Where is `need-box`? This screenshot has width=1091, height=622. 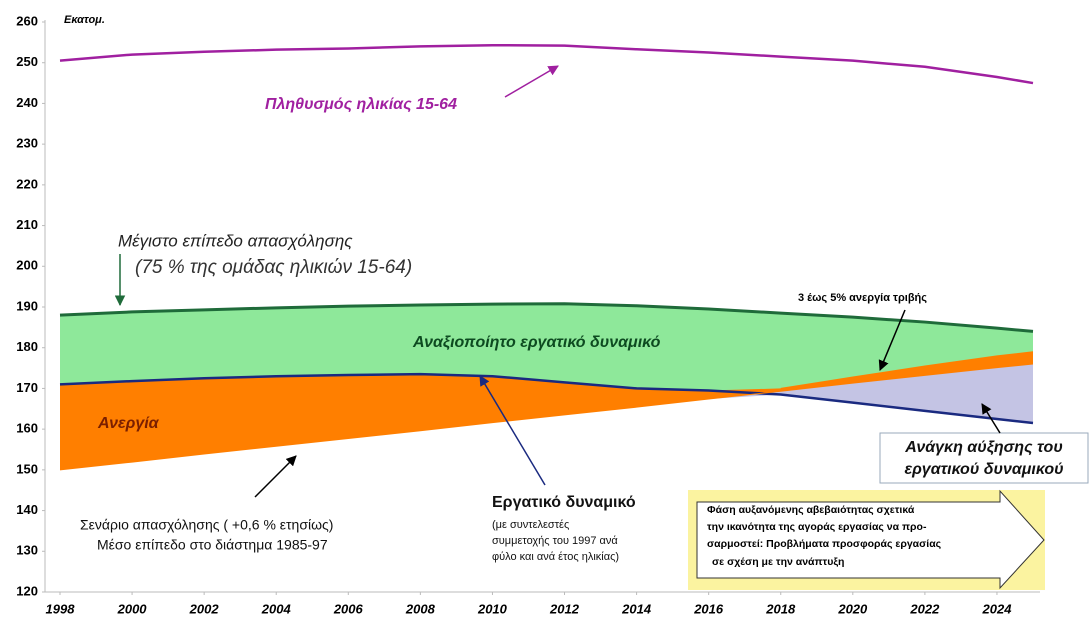 need-box is located at coordinates (984, 458).